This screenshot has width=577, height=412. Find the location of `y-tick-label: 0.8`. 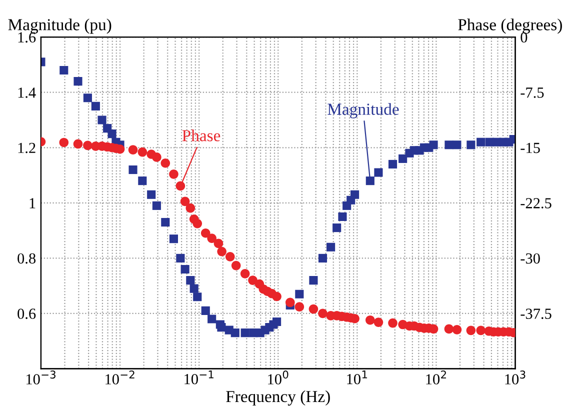

y-tick-label: 0.8 is located at coordinates (27, 258).